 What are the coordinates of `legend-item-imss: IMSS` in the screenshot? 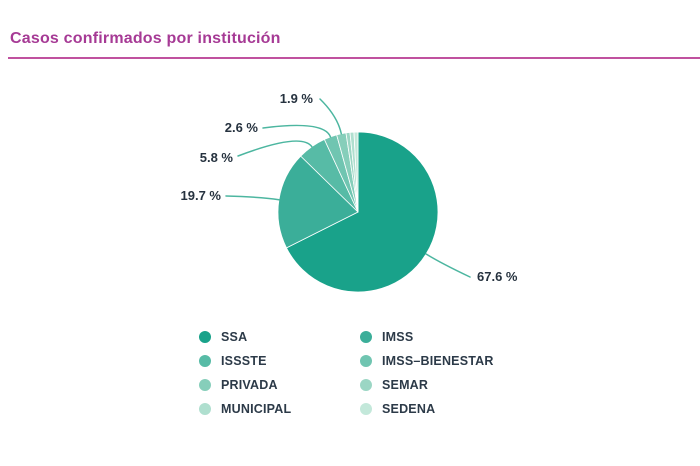 It's located at (460, 337).